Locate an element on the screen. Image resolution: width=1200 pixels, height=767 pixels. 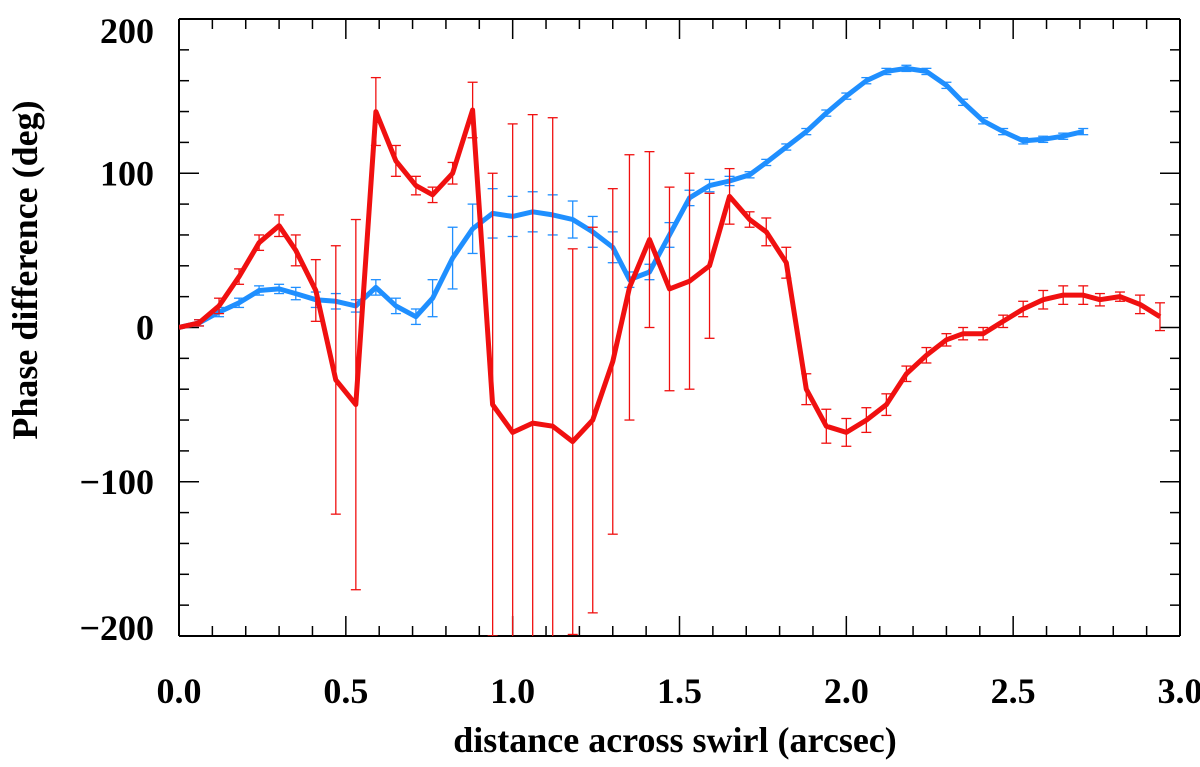
y-tick-label: 100 is located at coordinates (127, 173).